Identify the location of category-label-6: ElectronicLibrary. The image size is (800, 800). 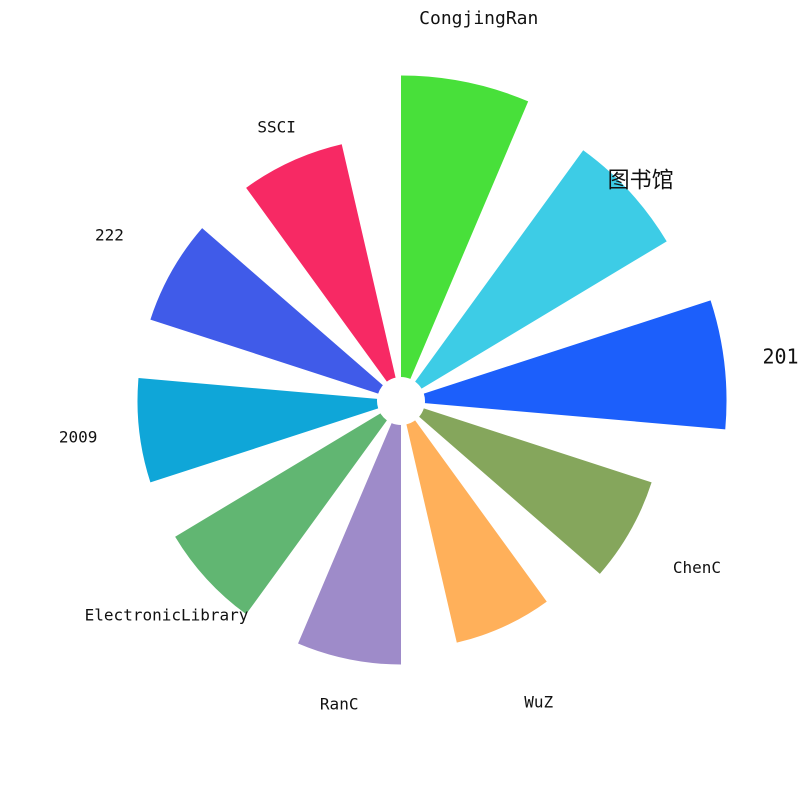
(167, 614).